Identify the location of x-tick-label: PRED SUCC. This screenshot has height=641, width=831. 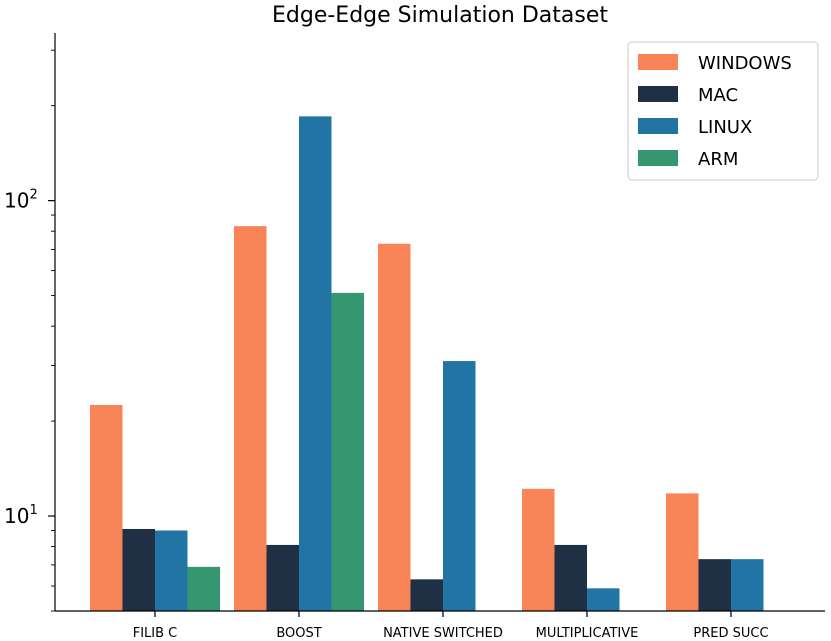
(730, 633).